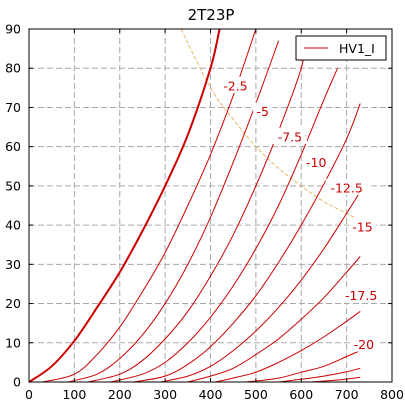 The height and width of the screenshot is (403, 405). I want to click on curve-label: -5, so click(262, 111).